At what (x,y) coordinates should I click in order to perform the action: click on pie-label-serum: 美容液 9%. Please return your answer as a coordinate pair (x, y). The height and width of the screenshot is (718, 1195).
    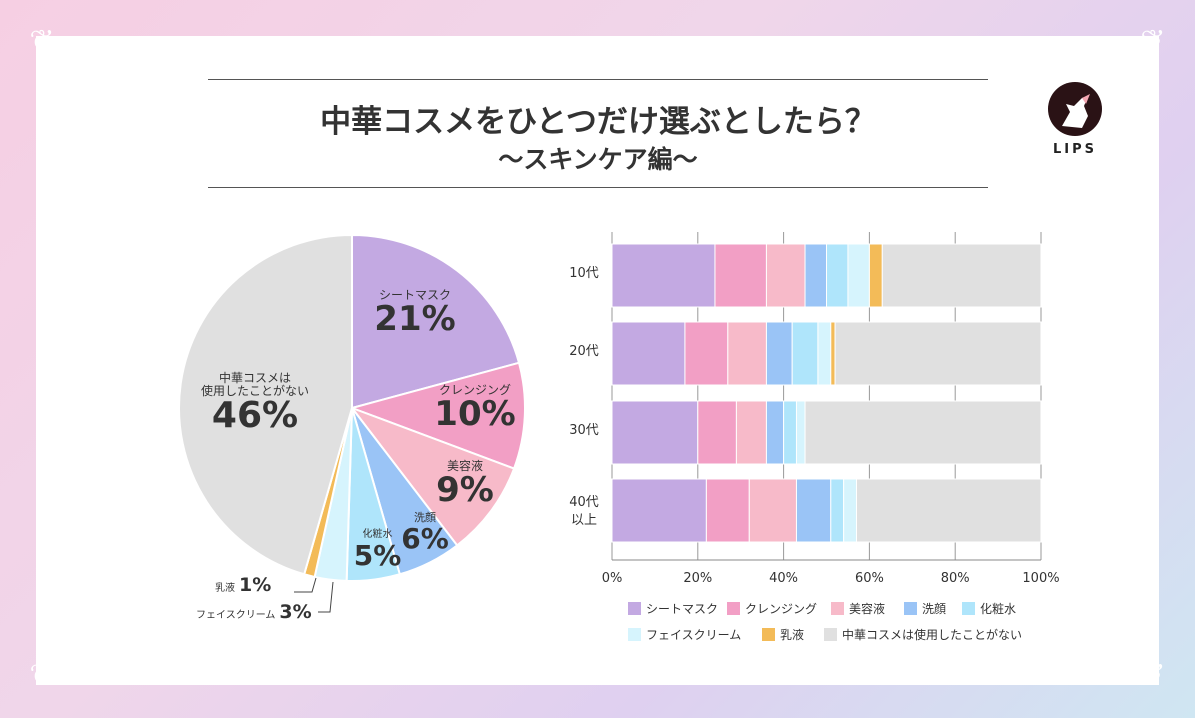
    Looking at the image, I should click on (465, 484).